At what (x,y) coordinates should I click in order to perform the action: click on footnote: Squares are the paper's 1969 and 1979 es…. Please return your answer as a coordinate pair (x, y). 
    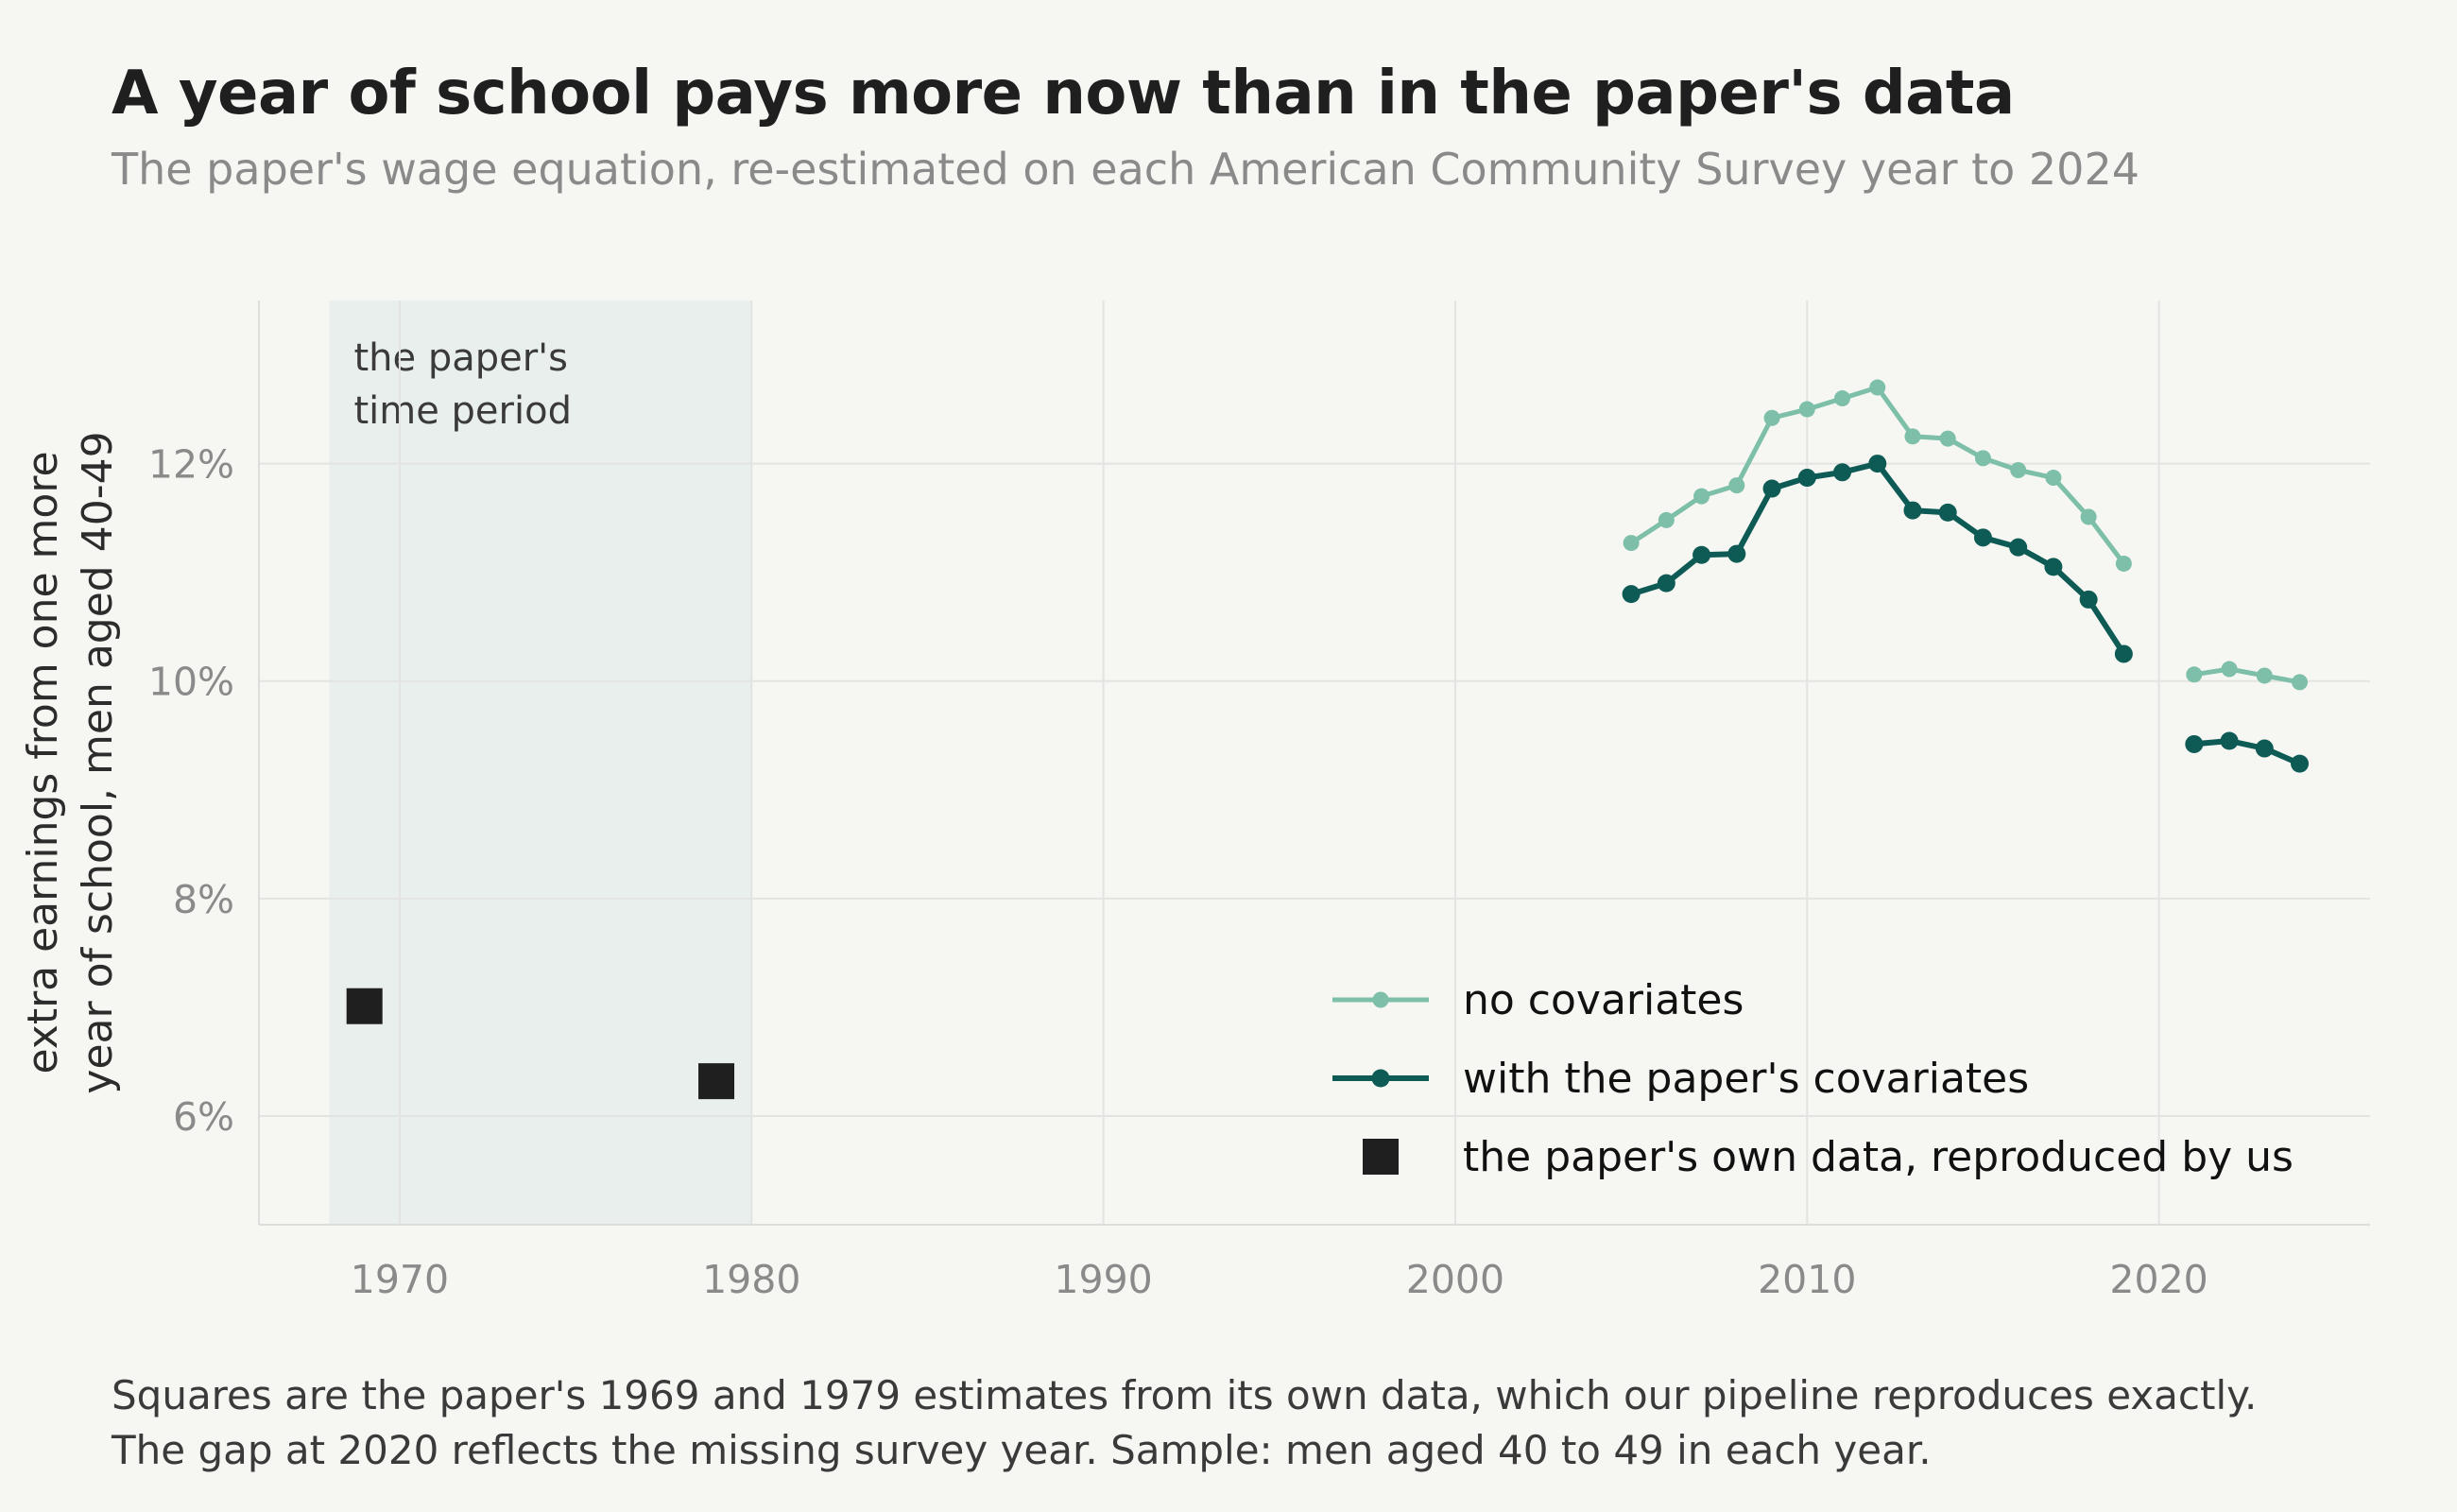
    Looking at the image, I should click on (1184, 1423).